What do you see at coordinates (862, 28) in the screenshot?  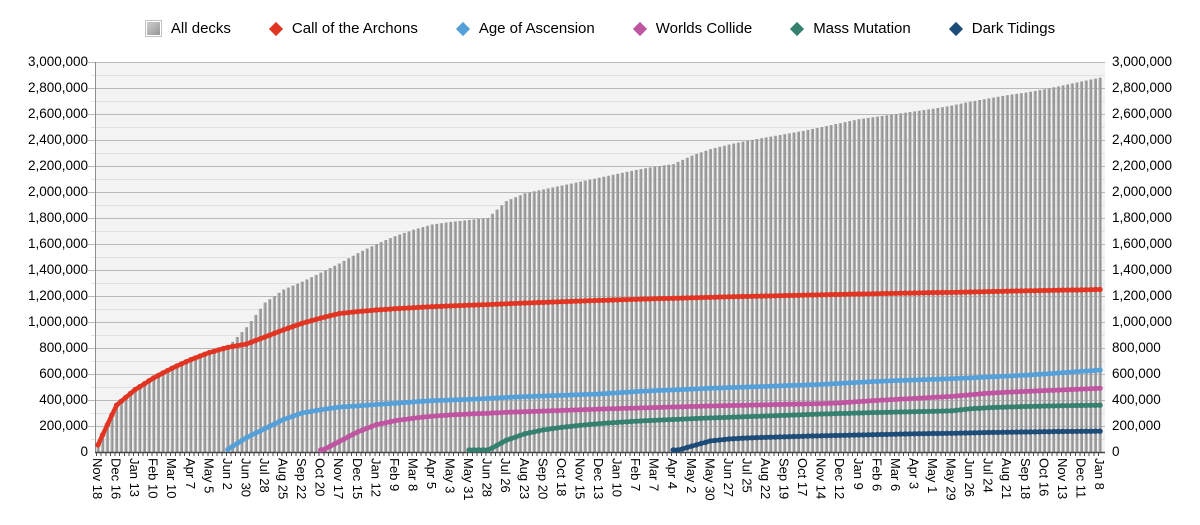 I see `legend-label: Mass Mutation` at bounding box center [862, 28].